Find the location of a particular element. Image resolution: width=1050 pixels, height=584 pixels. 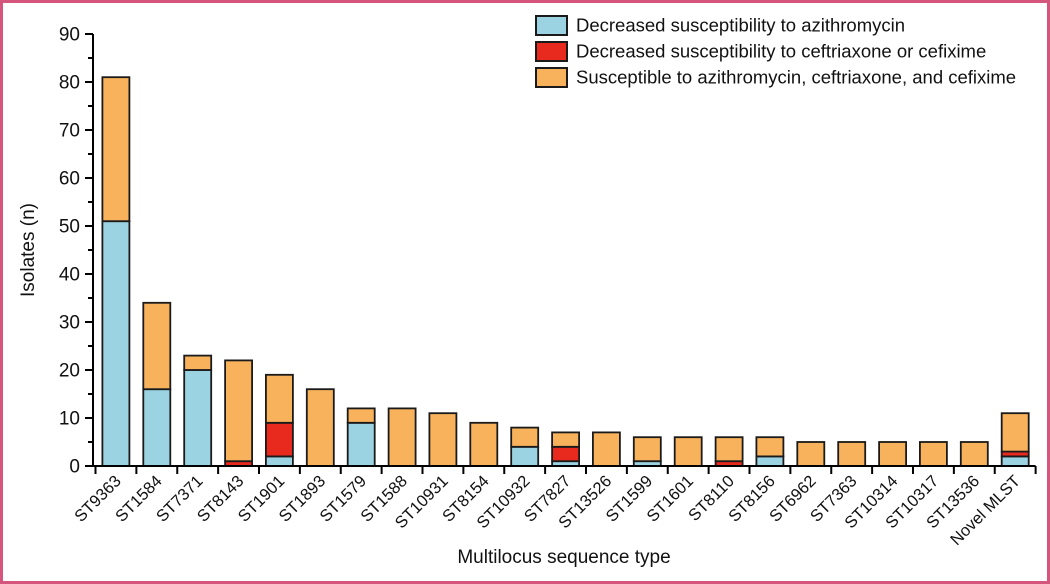

y-tick-label: 40 is located at coordinates (69, 275).